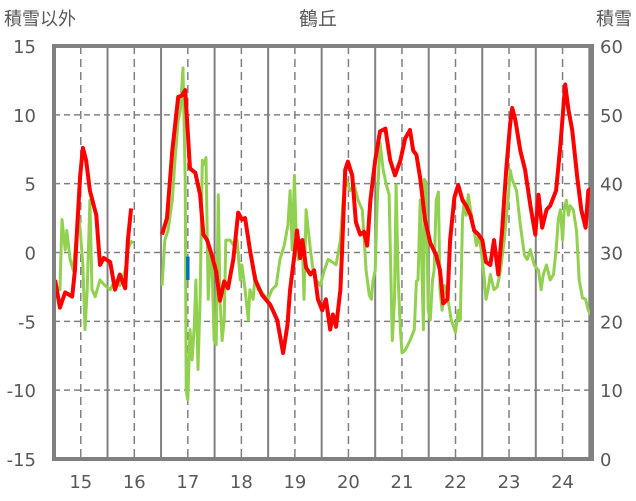 The height and width of the screenshot is (501, 636). Describe the element at coordinates (509, 482) in the screenshot. I see `x-tick-label: 23` at that location.